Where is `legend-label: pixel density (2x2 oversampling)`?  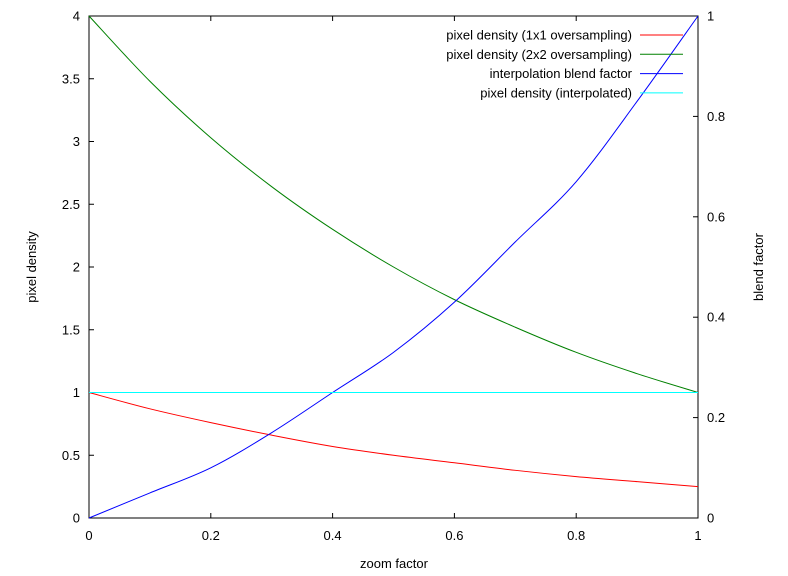
legend-label: pixel density (2x2 oversampling) is located at coordinates (539, 54).